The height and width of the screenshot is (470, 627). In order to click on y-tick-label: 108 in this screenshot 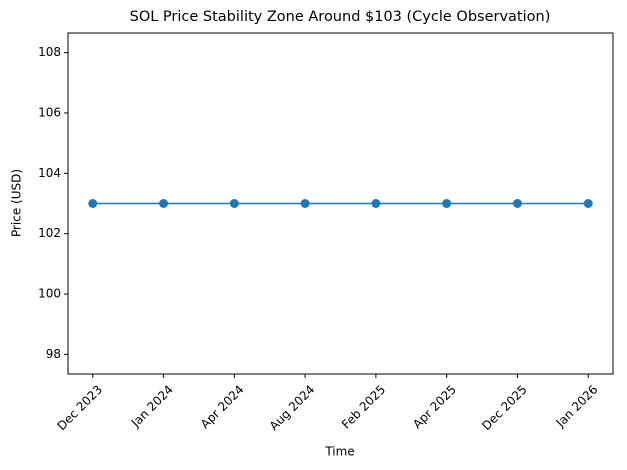, I will do `click(49, 52)`.